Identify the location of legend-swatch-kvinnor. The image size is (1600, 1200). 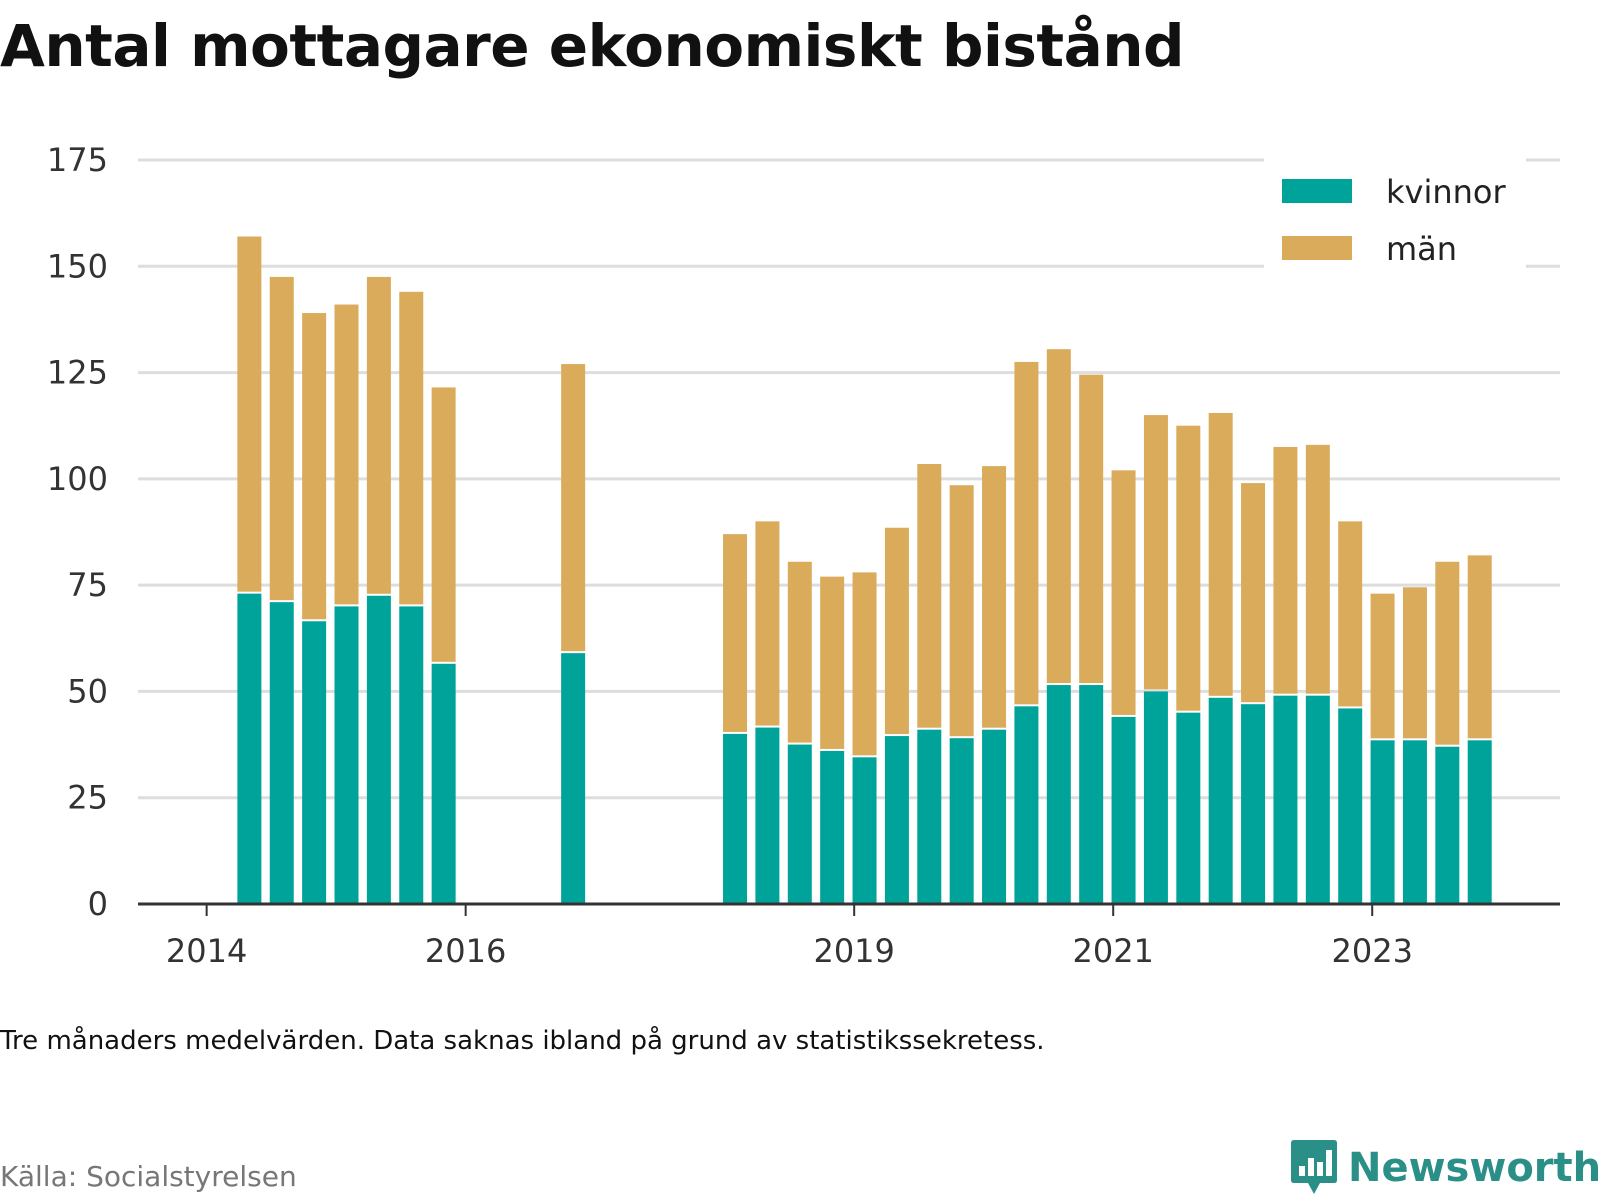
(1317, 191).